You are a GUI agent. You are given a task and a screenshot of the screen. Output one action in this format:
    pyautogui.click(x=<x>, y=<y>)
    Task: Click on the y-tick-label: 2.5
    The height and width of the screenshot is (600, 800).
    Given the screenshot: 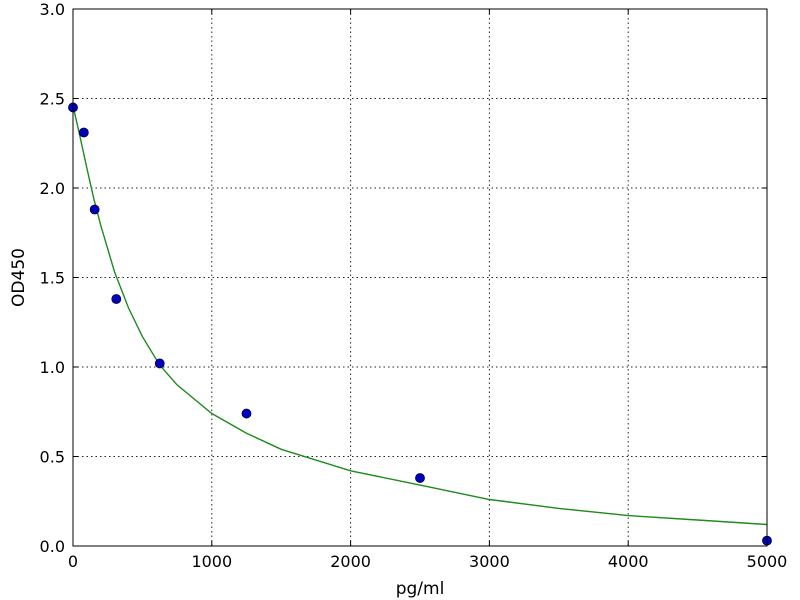 What is the action you would take?
    pyautogui.click(x=52, y=99)
    